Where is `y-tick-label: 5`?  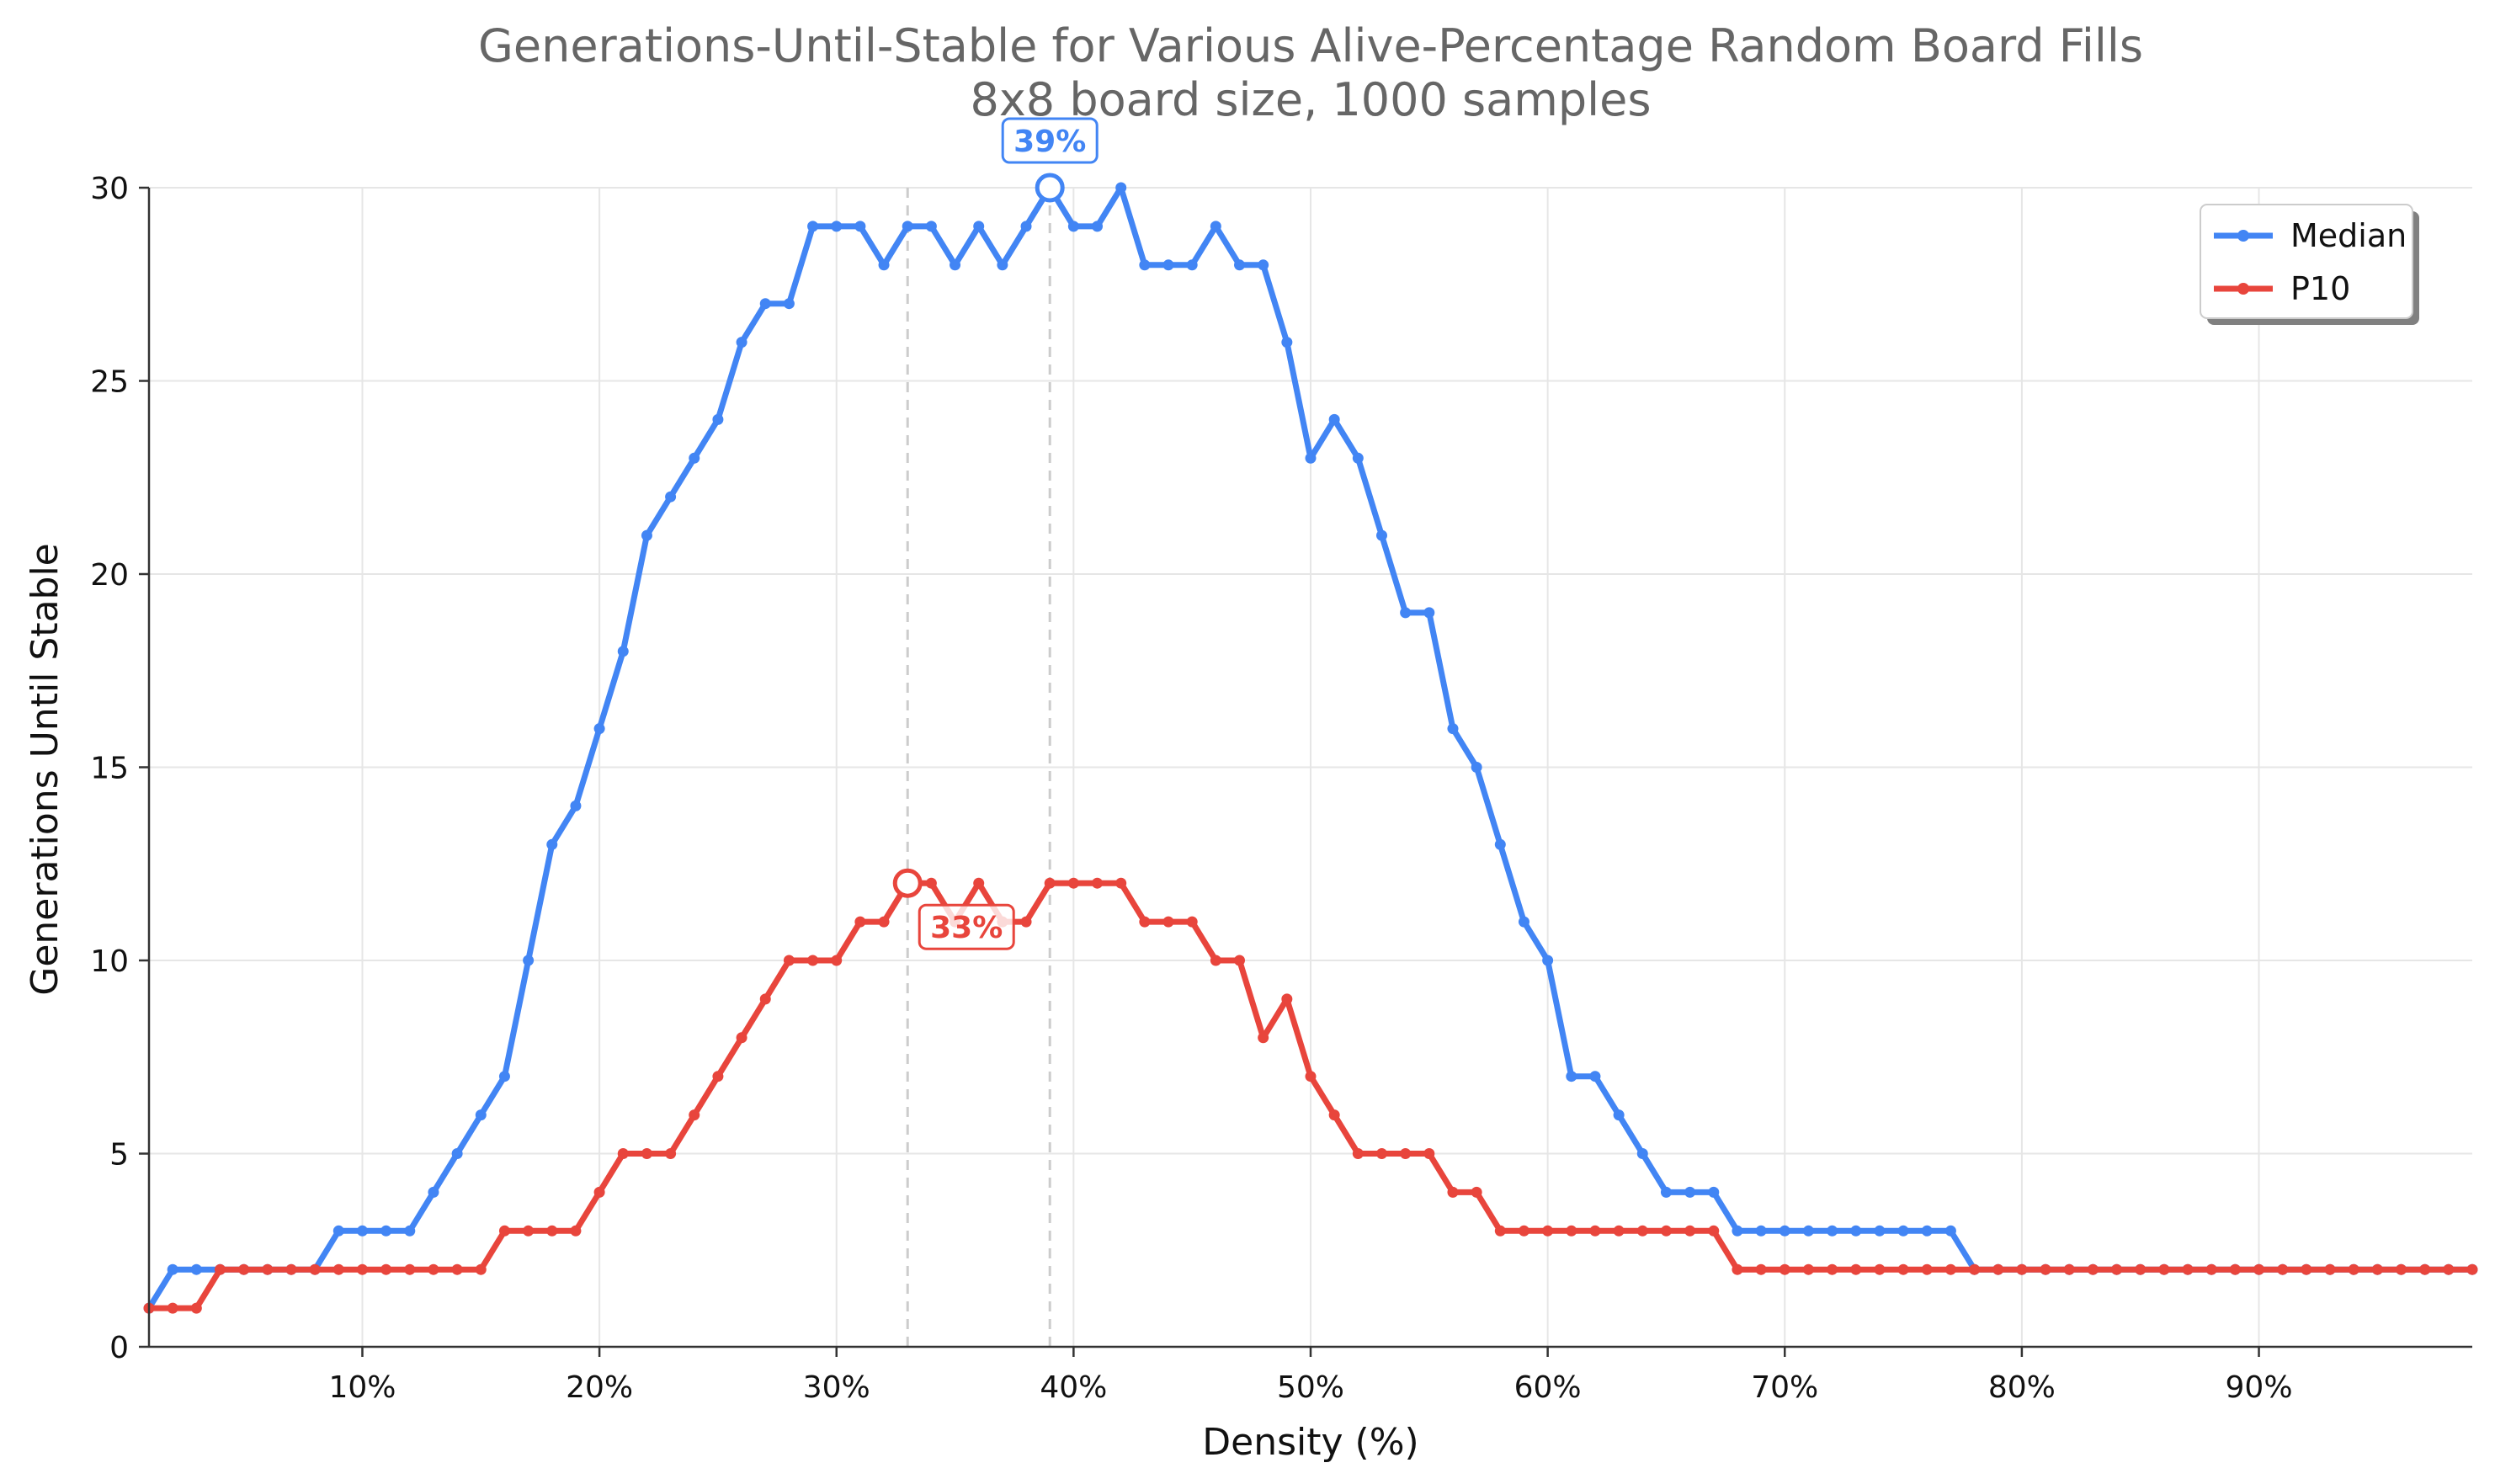
y-tick-label: 5 is located at coordinates (119, 1155).